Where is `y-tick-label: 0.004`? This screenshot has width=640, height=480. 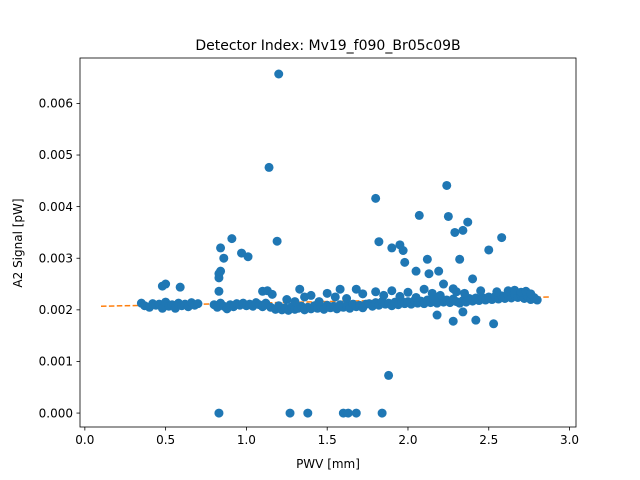 y-tick-label: 0.004 is located at coordinates (56, 207).